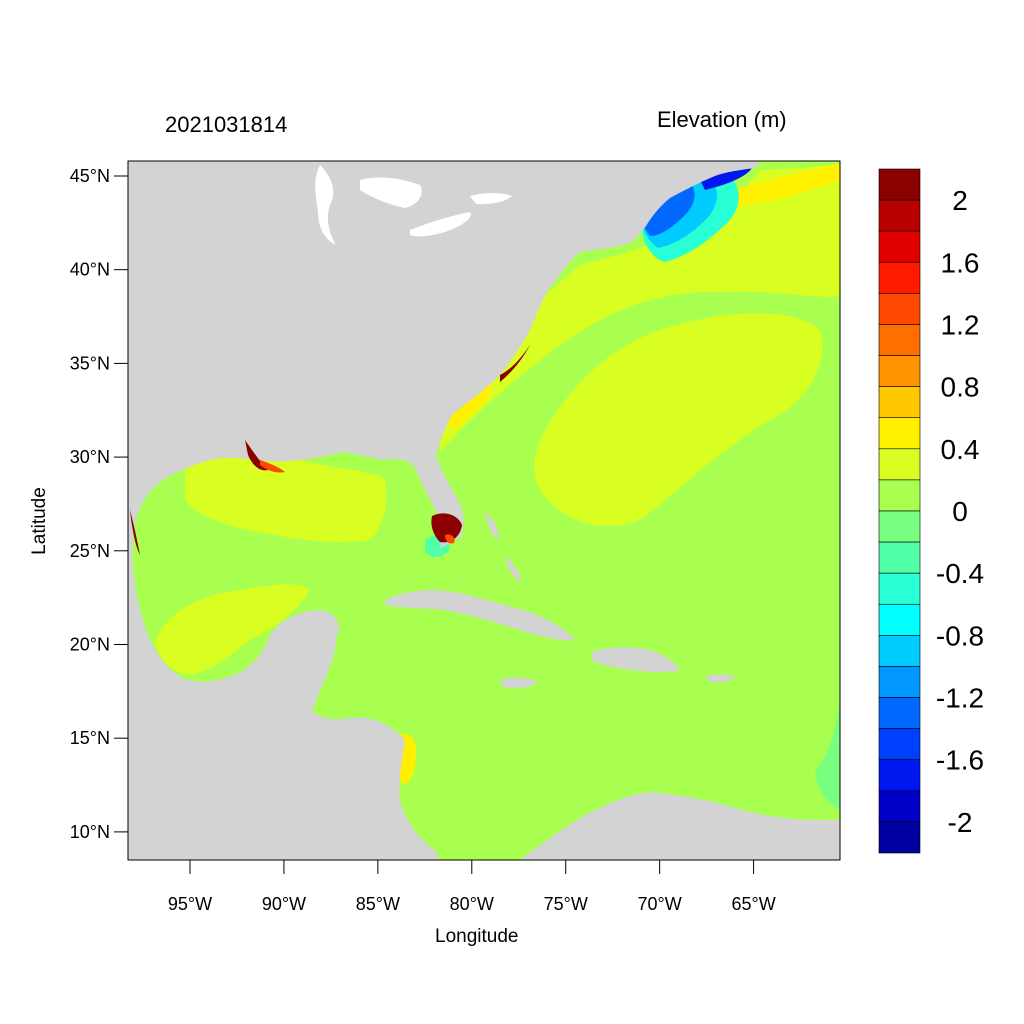 The image size is (1024, 1024). I want to click on lesser-antilles-low, so click(827, 755).